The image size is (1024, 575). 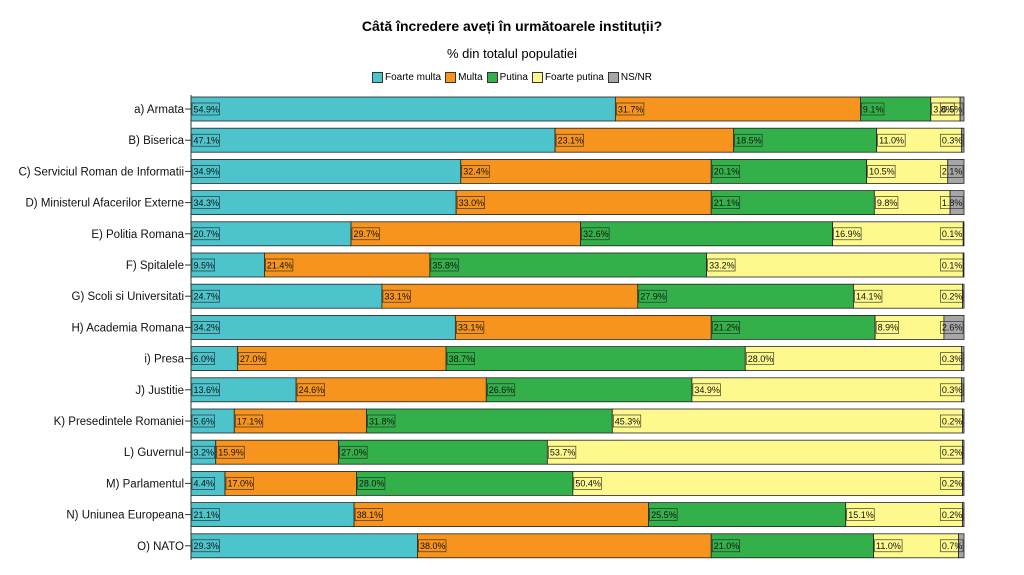 I want to click on data-label: 45.3%, so click(x=628, y=421).